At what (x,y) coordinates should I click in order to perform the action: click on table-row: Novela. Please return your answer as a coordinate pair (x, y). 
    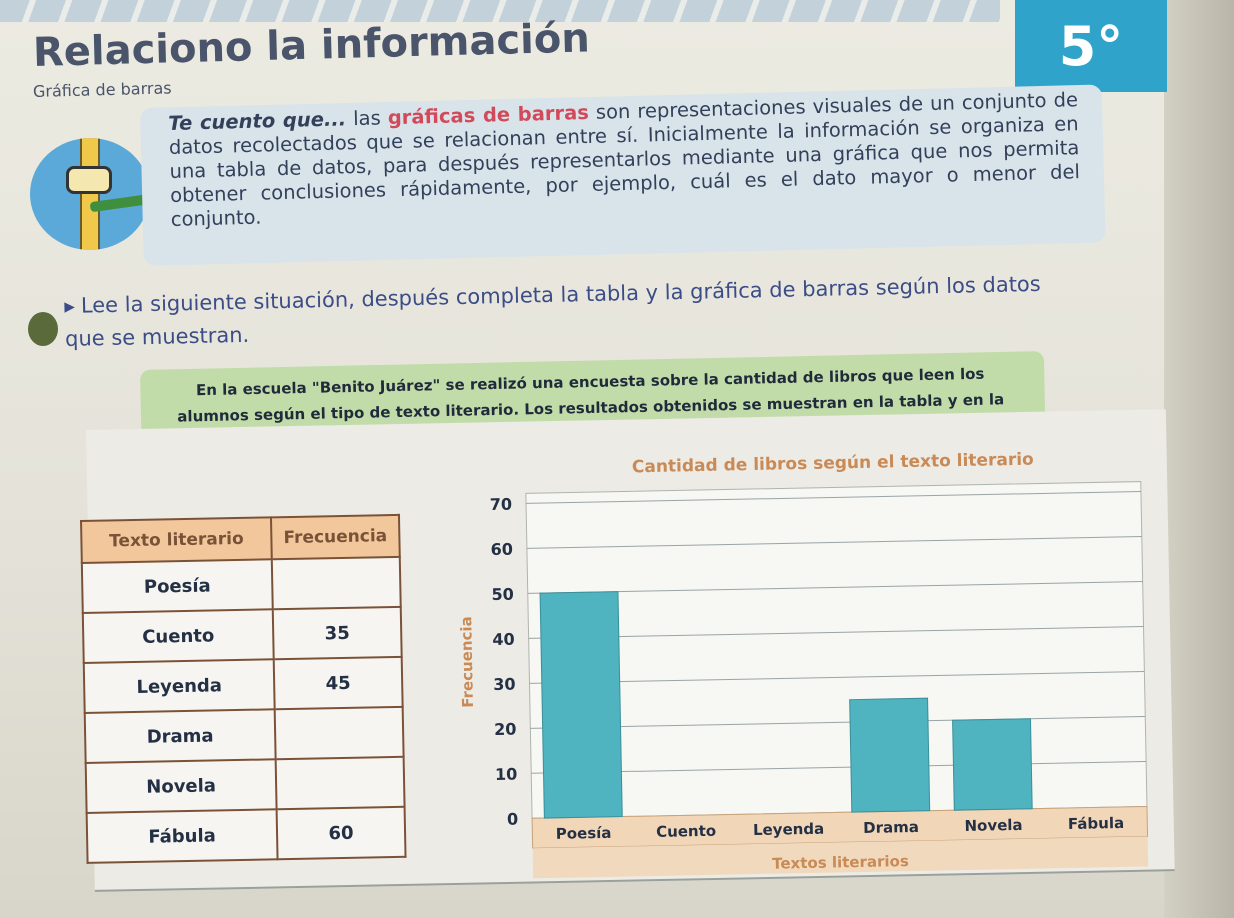
    Looking at the image, I should click on (245, 784).